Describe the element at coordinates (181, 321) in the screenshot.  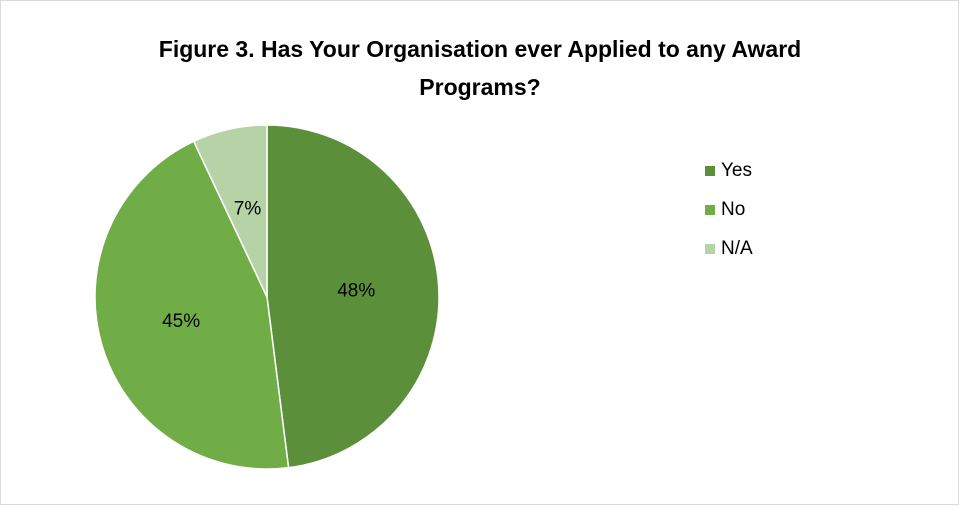
I see `data-label: 45%` at that location.